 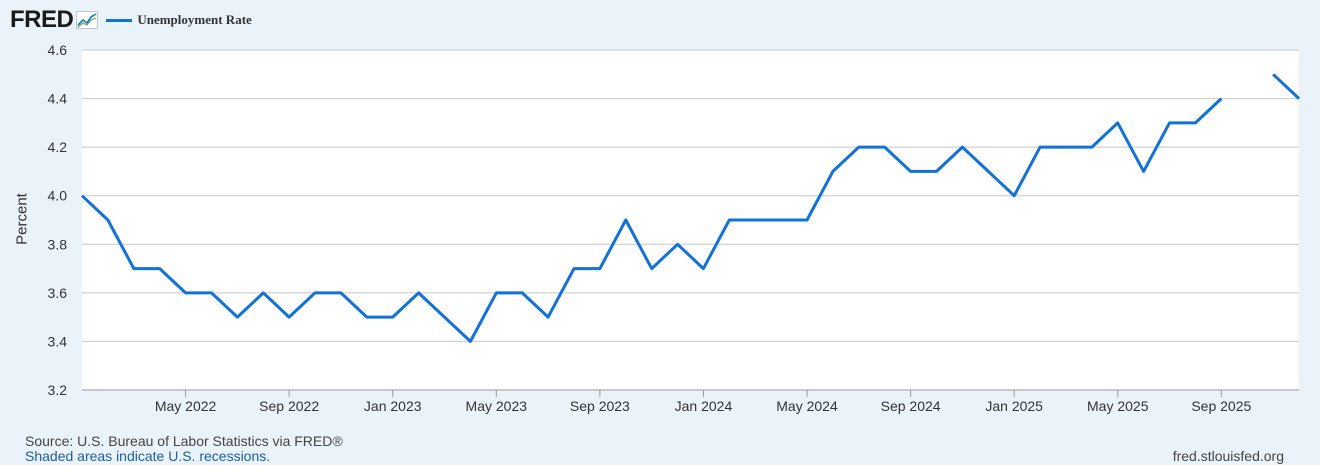 What do you see at coordinates (58, 293) in the screenshot?
I see `y-tick-label: 3.6` at bounding box center [58, 293].